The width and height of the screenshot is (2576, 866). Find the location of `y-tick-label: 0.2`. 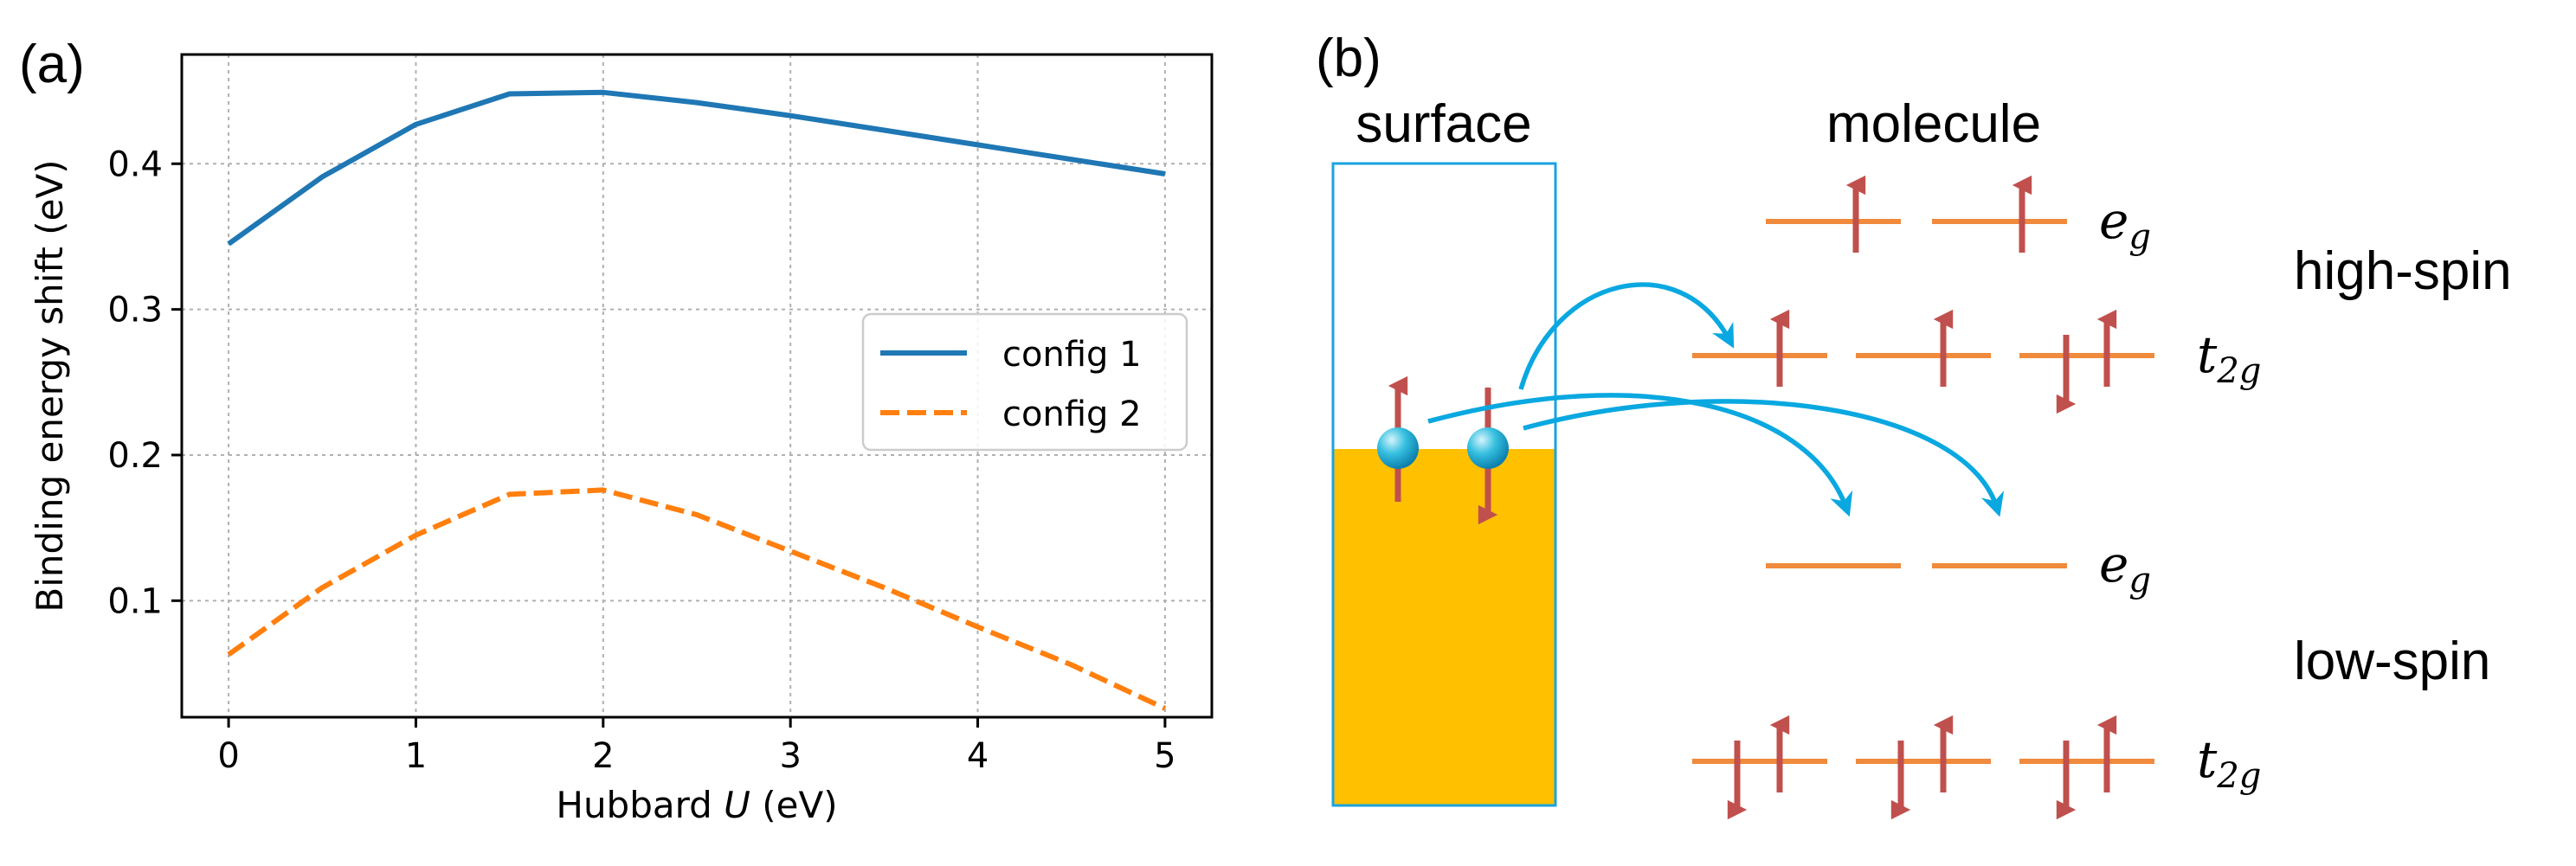

y-tick-label: 0.2 is located at coordinates (135, 456).